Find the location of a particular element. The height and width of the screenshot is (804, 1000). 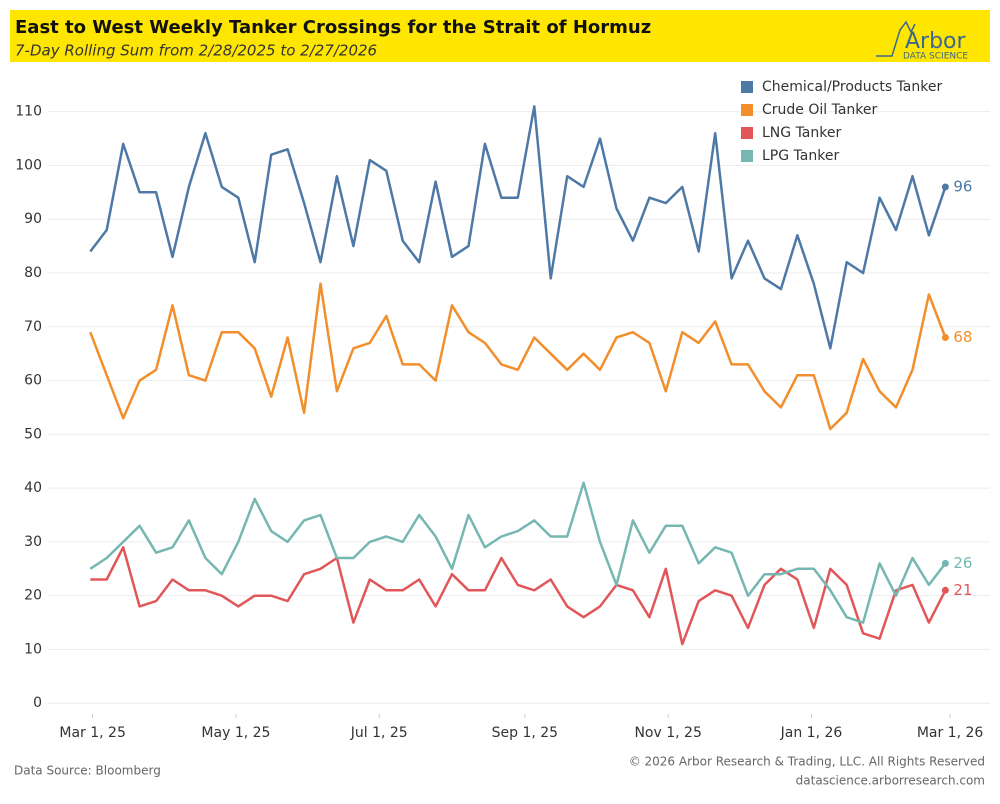

legend-label: Crude Oil Tanker is located at coordinates (820, 110).